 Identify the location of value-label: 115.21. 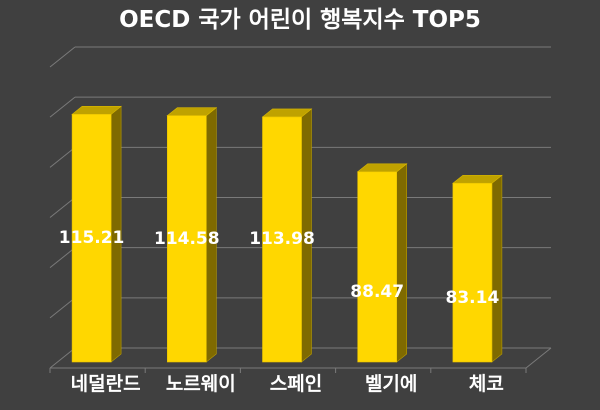
(91, 238).